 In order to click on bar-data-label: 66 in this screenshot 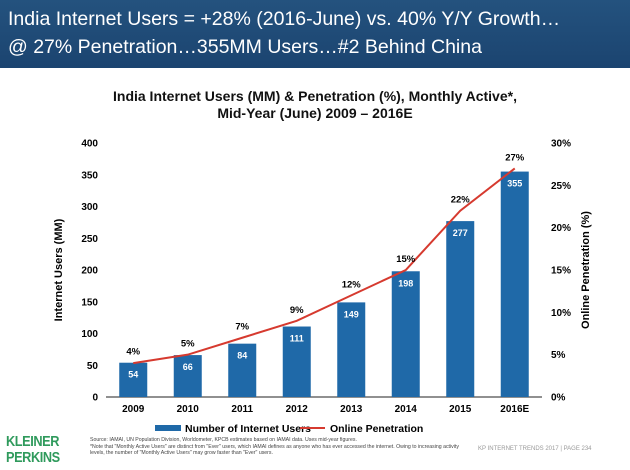, I will do `click(188, 367)`.